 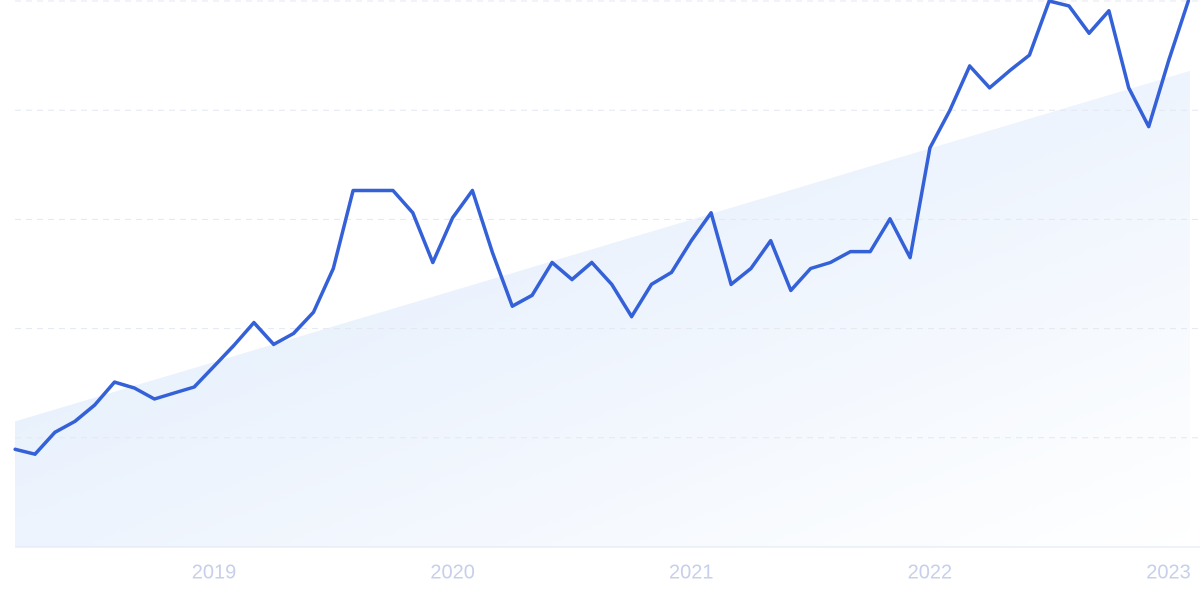 What do you see at coordinates (930, 572) in the screenshot?
I see `x-tick-label: 2022` at bounding box center [930, 572].